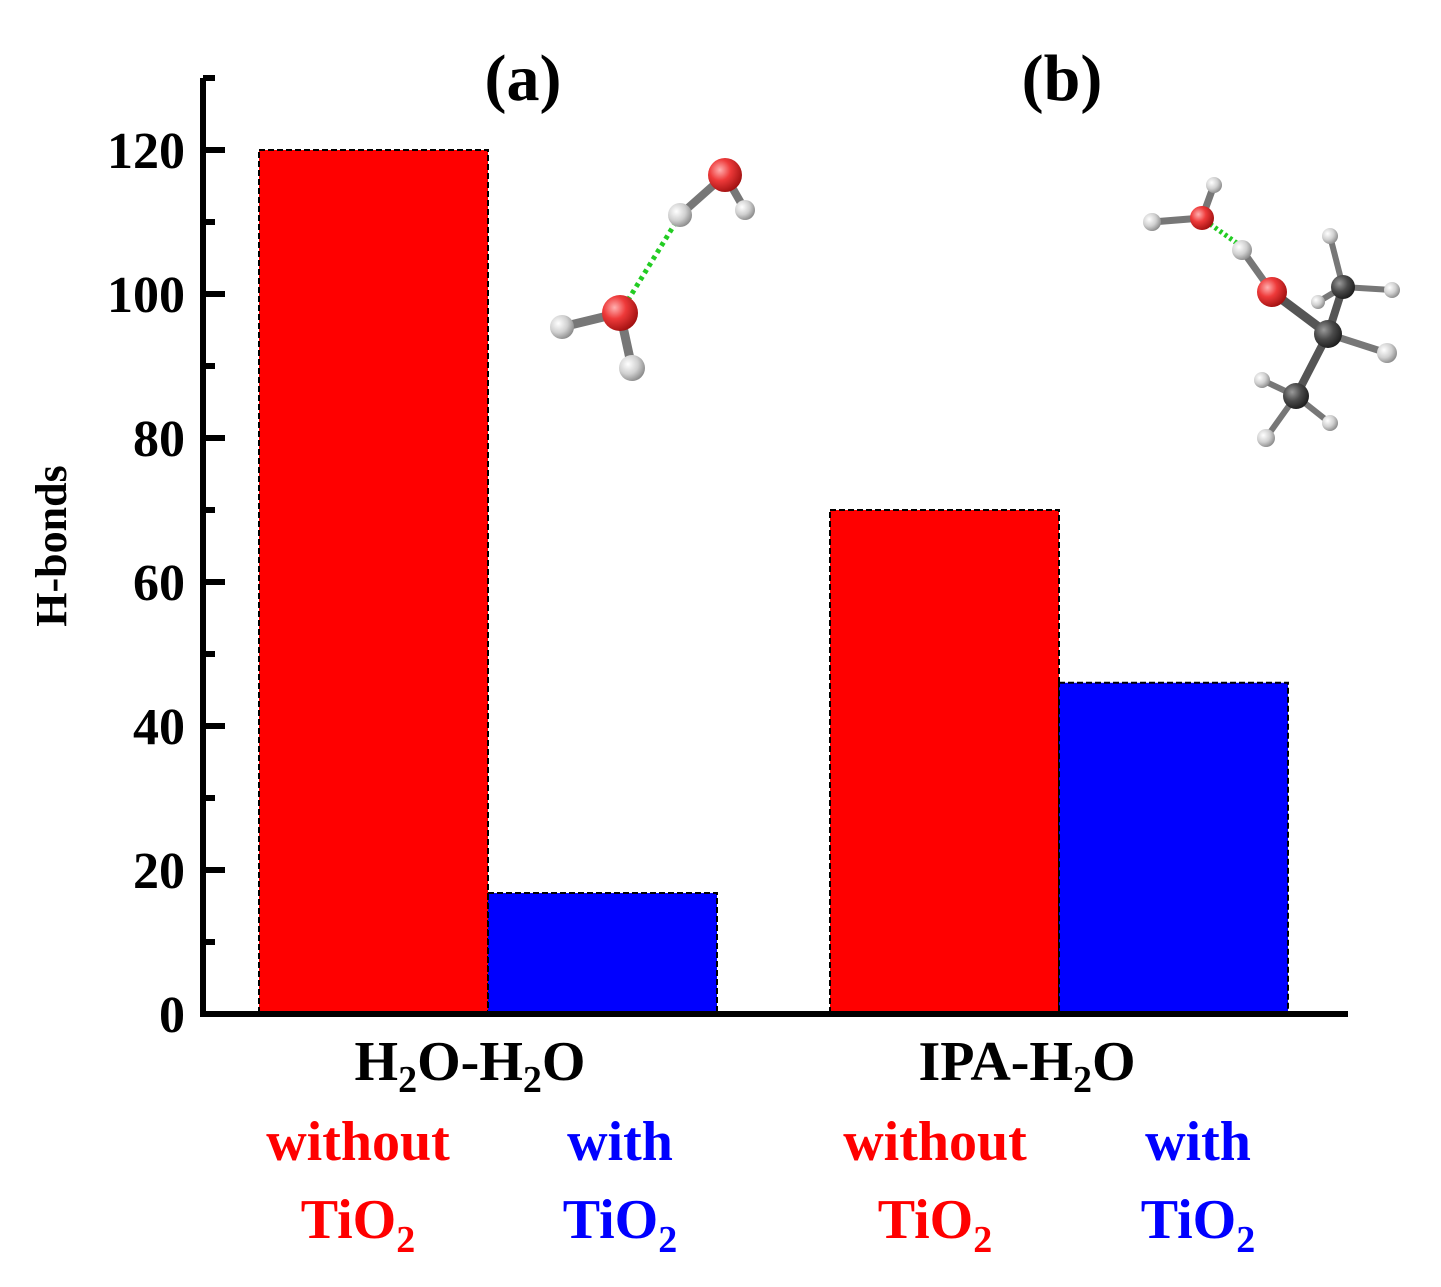  I want to click on y-tick-label: 80, so click(159, 439).